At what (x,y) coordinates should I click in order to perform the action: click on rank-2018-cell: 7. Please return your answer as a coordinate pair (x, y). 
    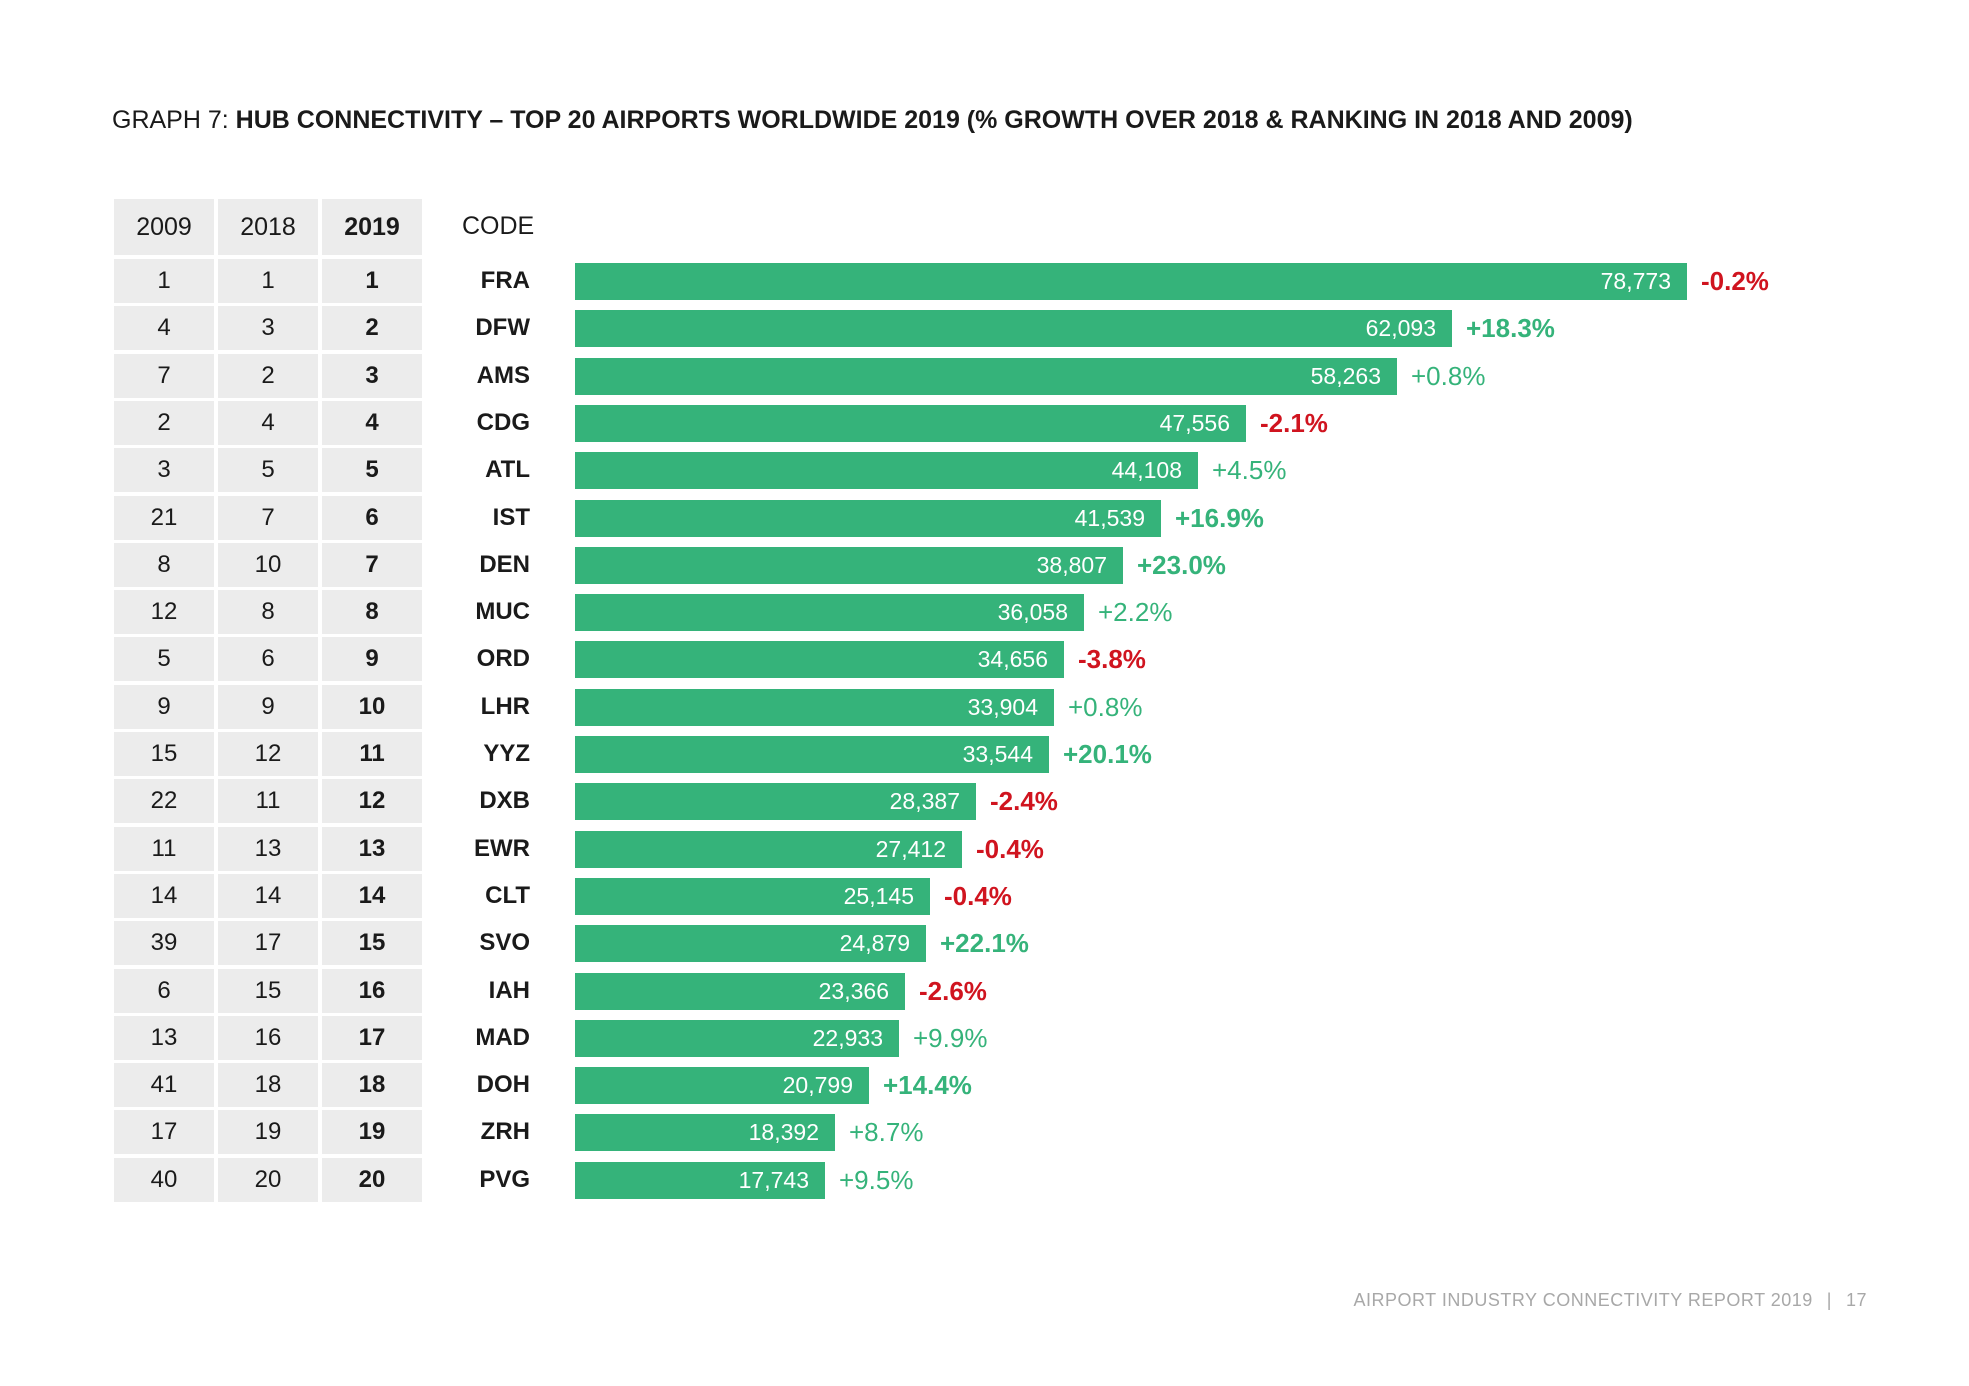
    Looking at the image, I should click on (268, 517).